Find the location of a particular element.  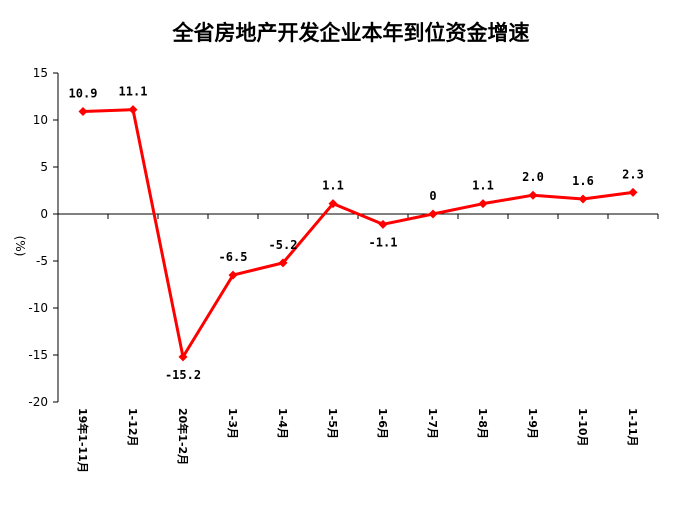

x-tick-label: 1-4月 is located at coordinates (282, 423).